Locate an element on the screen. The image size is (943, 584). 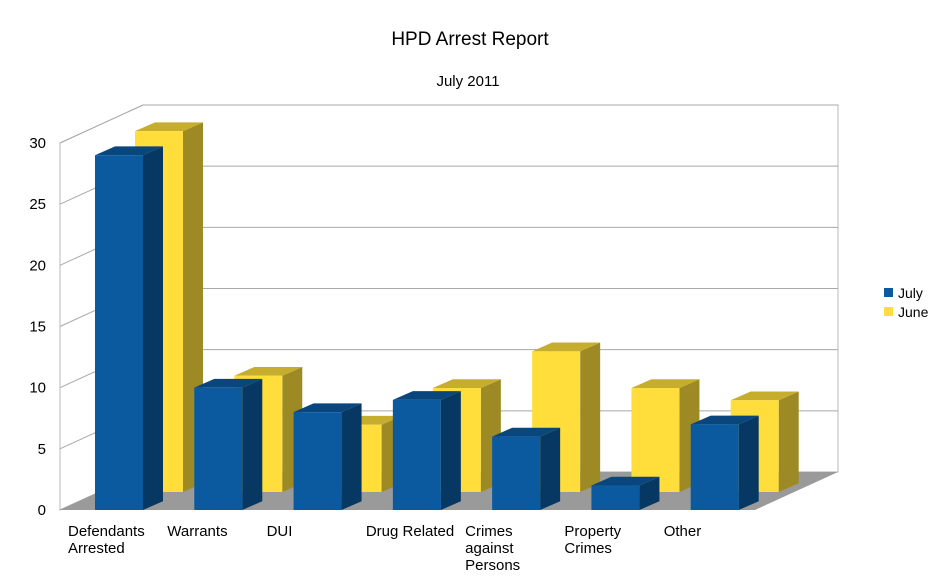
x-category-line: Warrants is located at coordinates (197, 531).